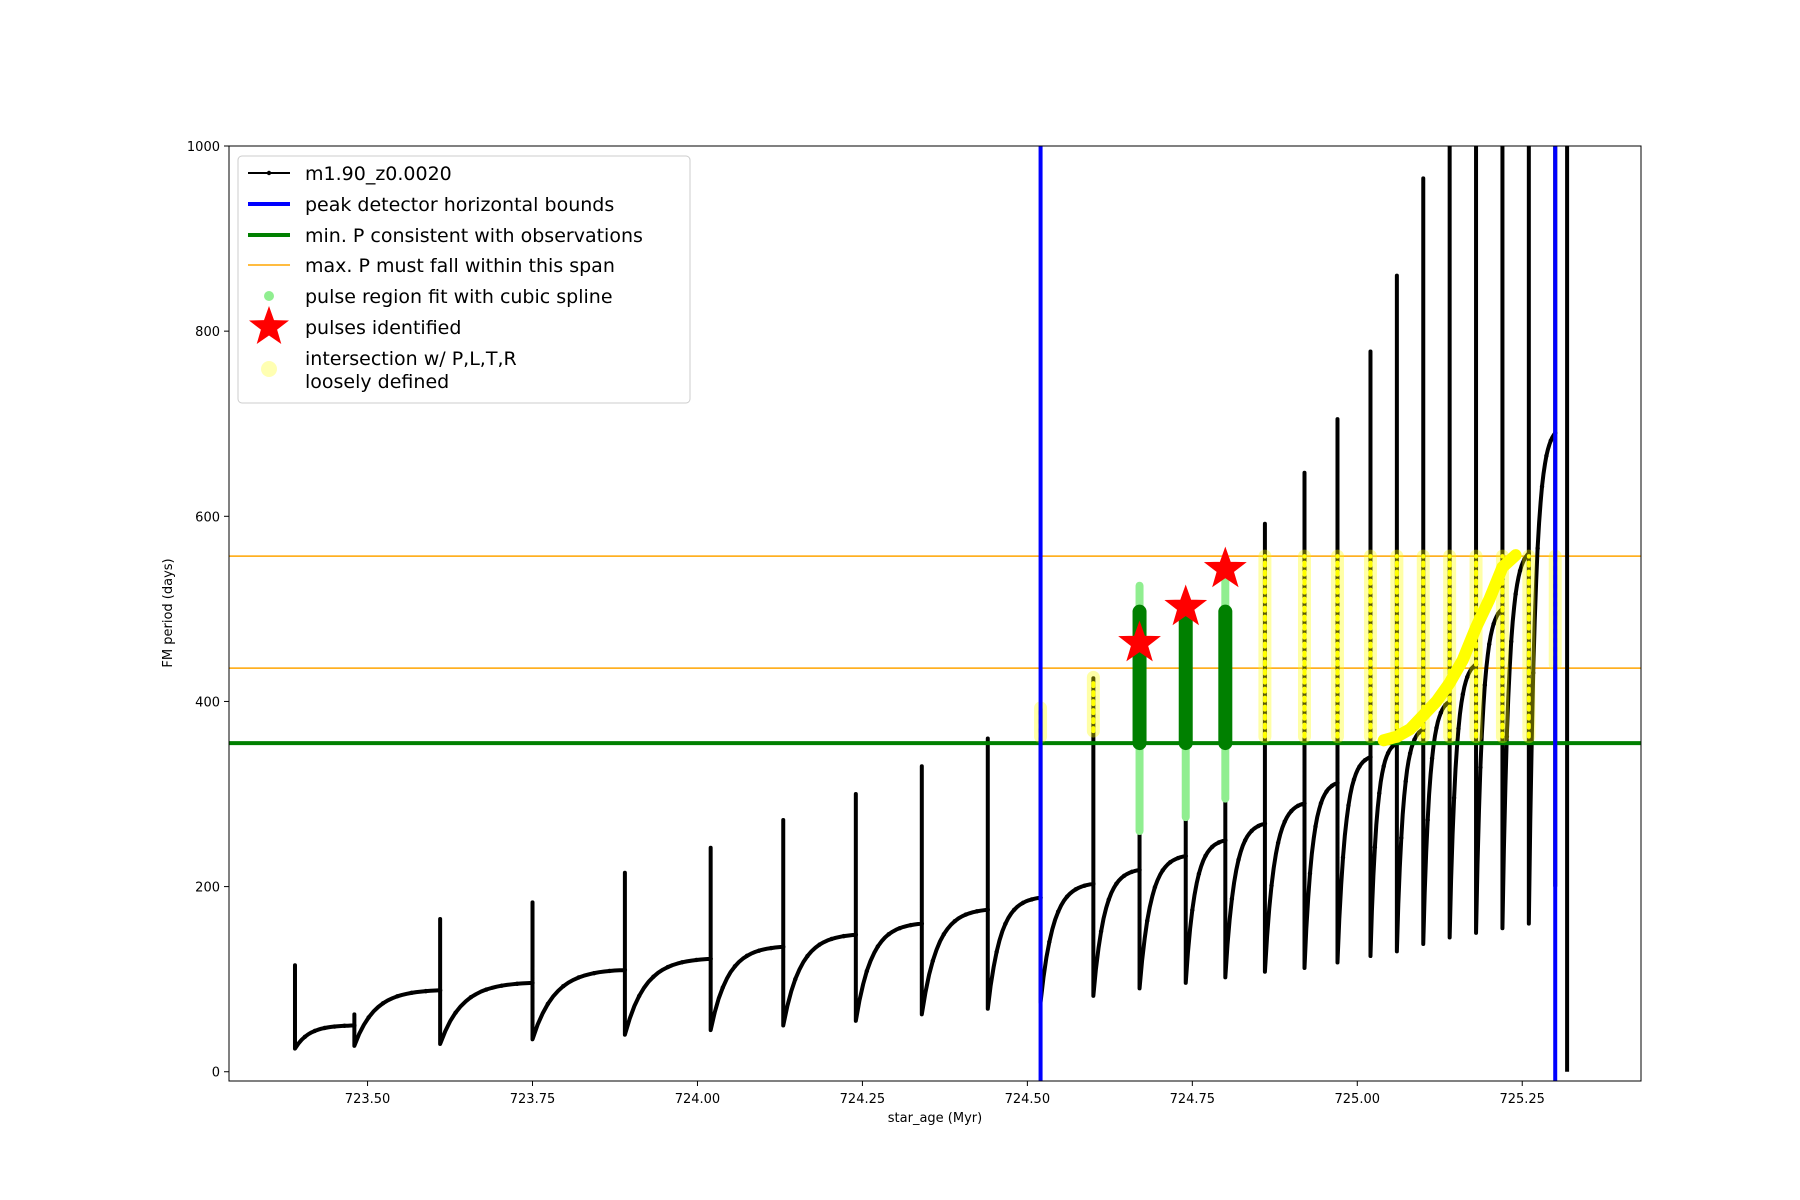 The image size is (1800, 1200). I want to click on legend-swatch-intersection, so click(269, 369).